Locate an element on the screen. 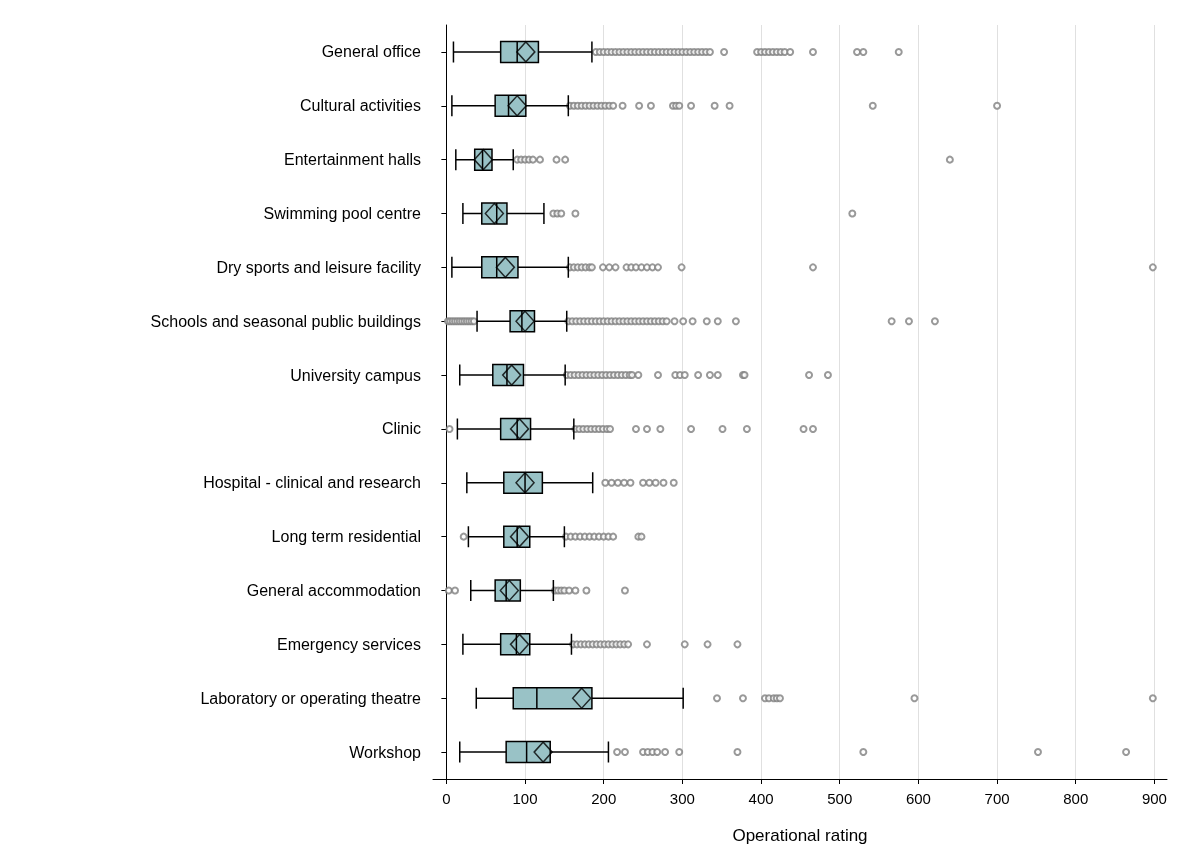 The height and width of the screenshot is (868, 1177). y-tick-label: General accommodation is located at coordinates (333, 590).